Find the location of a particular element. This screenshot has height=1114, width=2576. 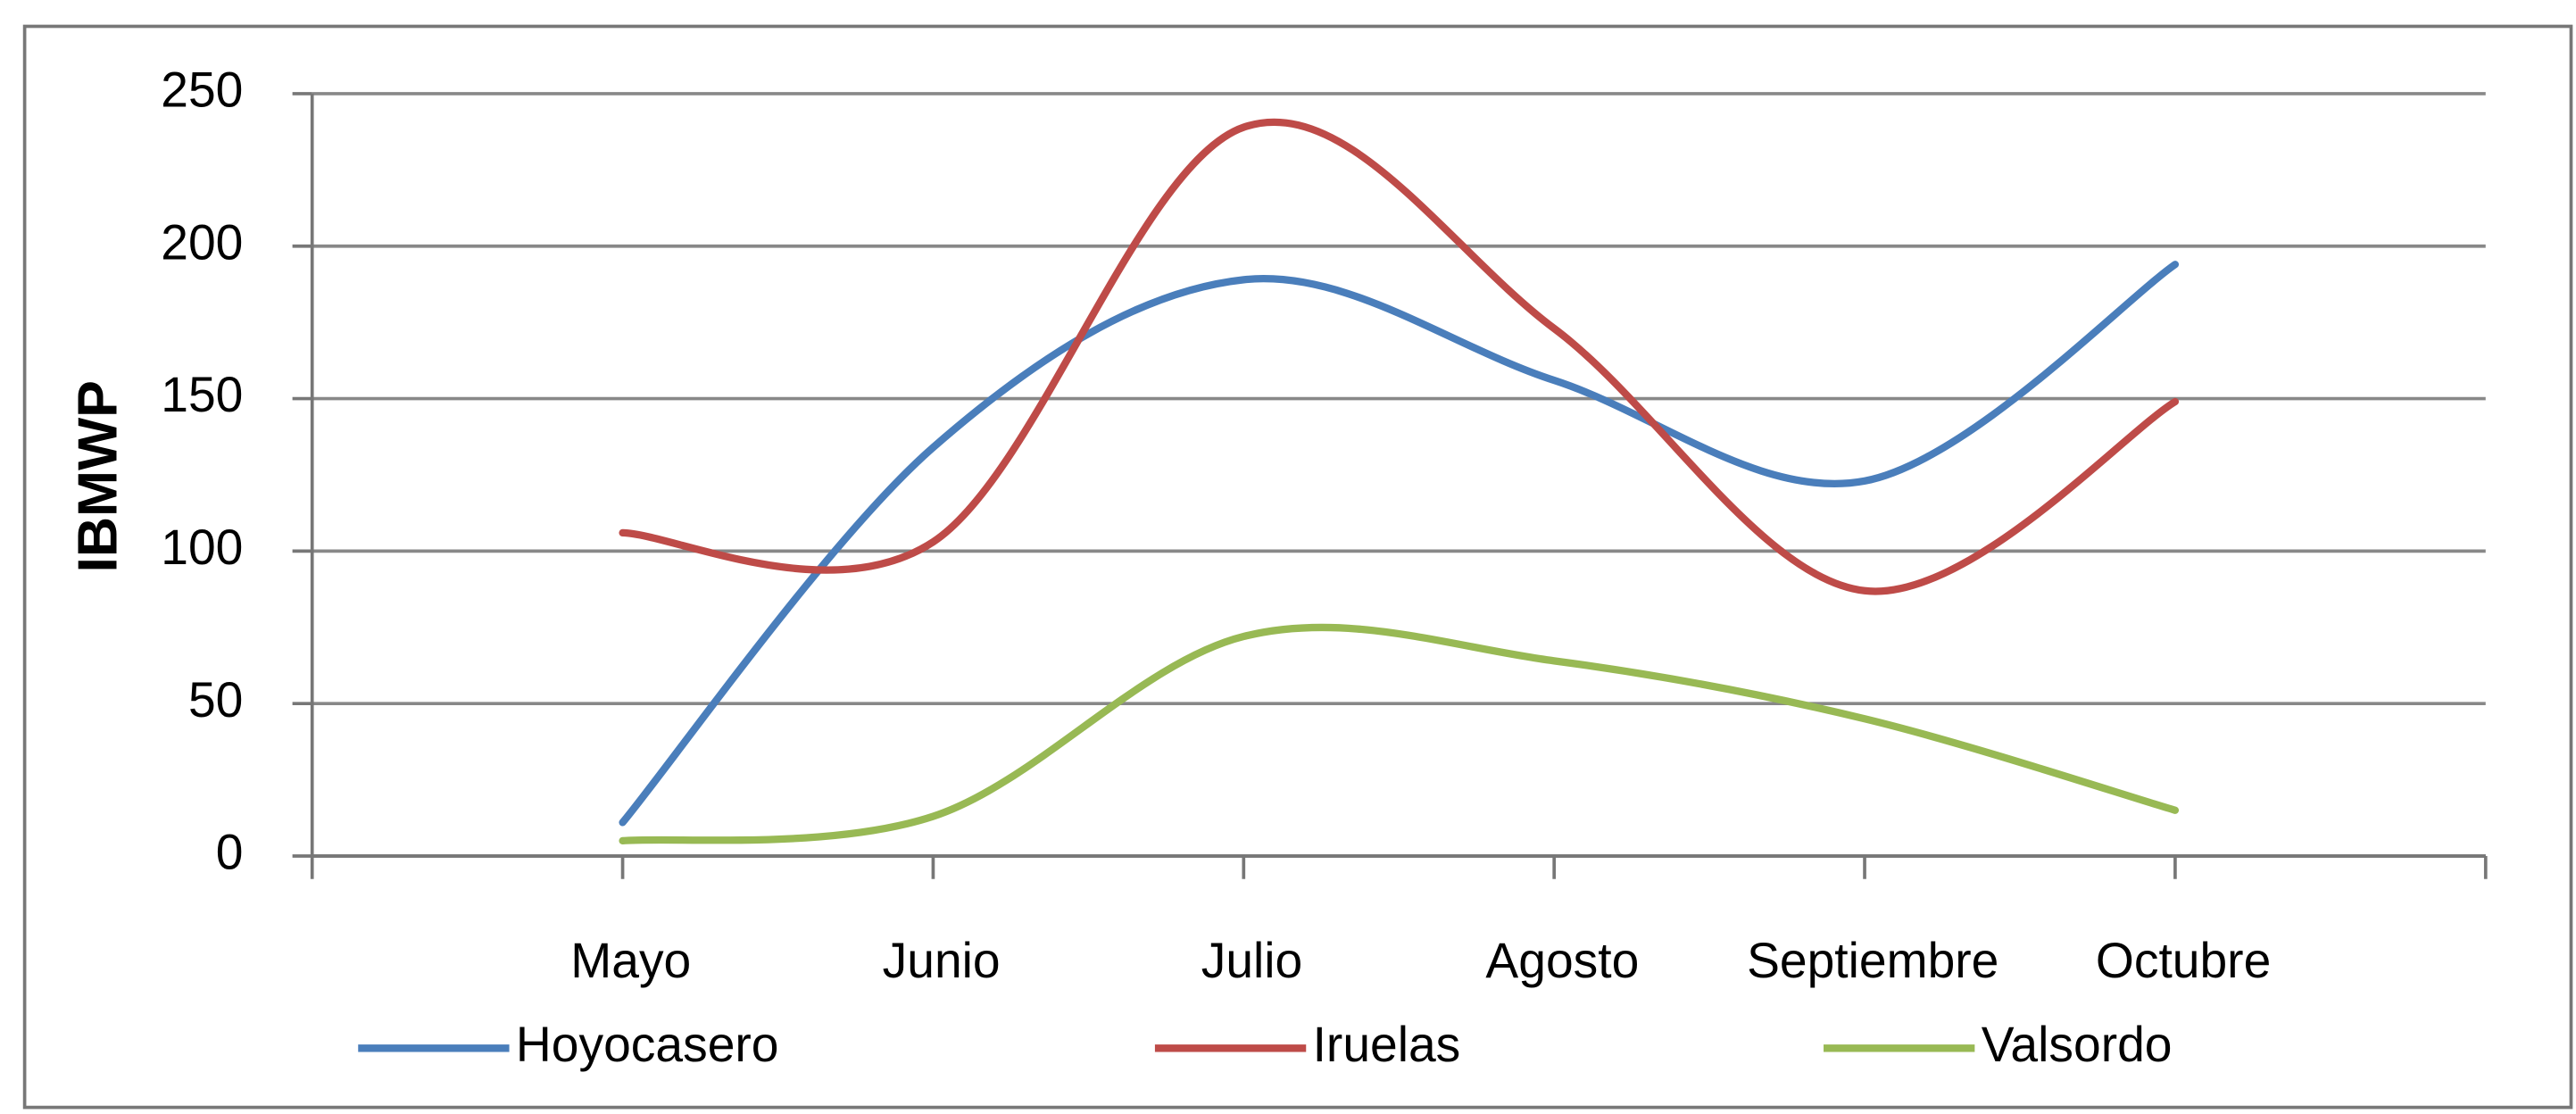

series-line is located at coordinates (1400, 734).